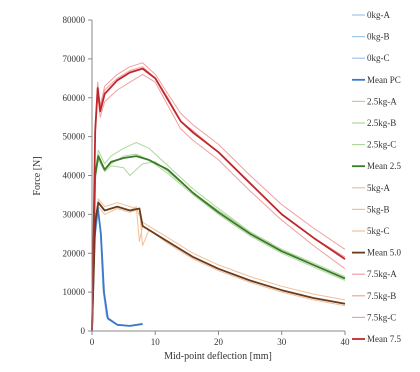 The width and height of the screenshot is (420, 372). I want to click on x-tick-label: 40, so click(346, 342).